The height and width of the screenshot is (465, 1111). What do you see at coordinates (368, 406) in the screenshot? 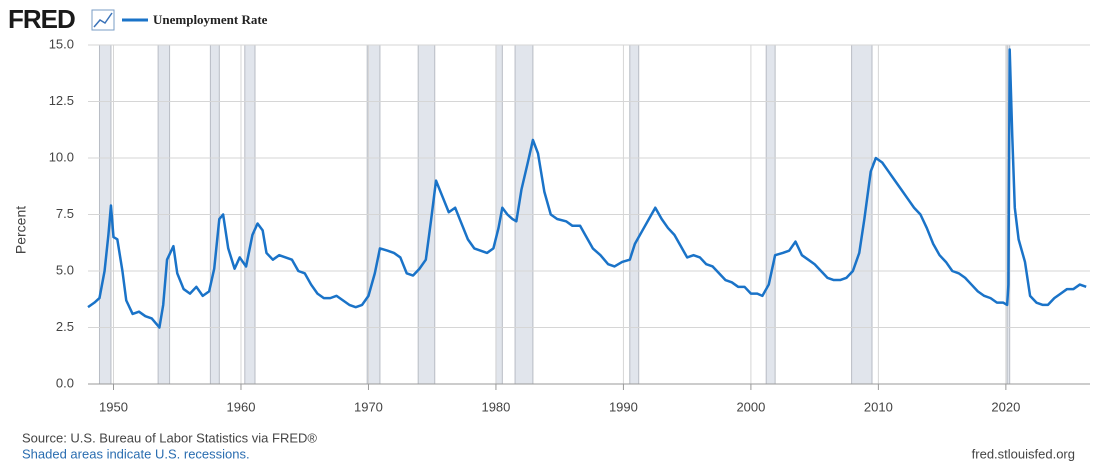
I see `x-tick-label: 1970` at bounding box center [368, 406].